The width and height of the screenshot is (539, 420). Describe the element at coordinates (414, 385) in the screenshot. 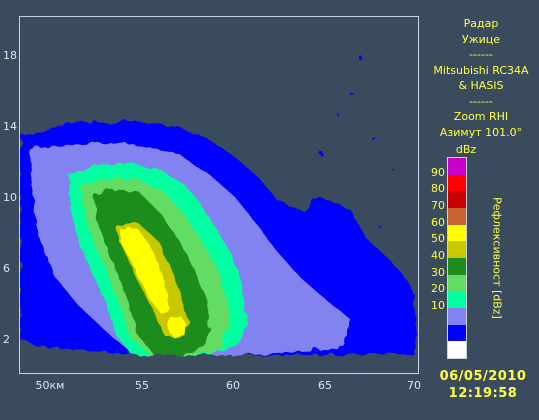

I see `x-tick-label: 70` at that location.